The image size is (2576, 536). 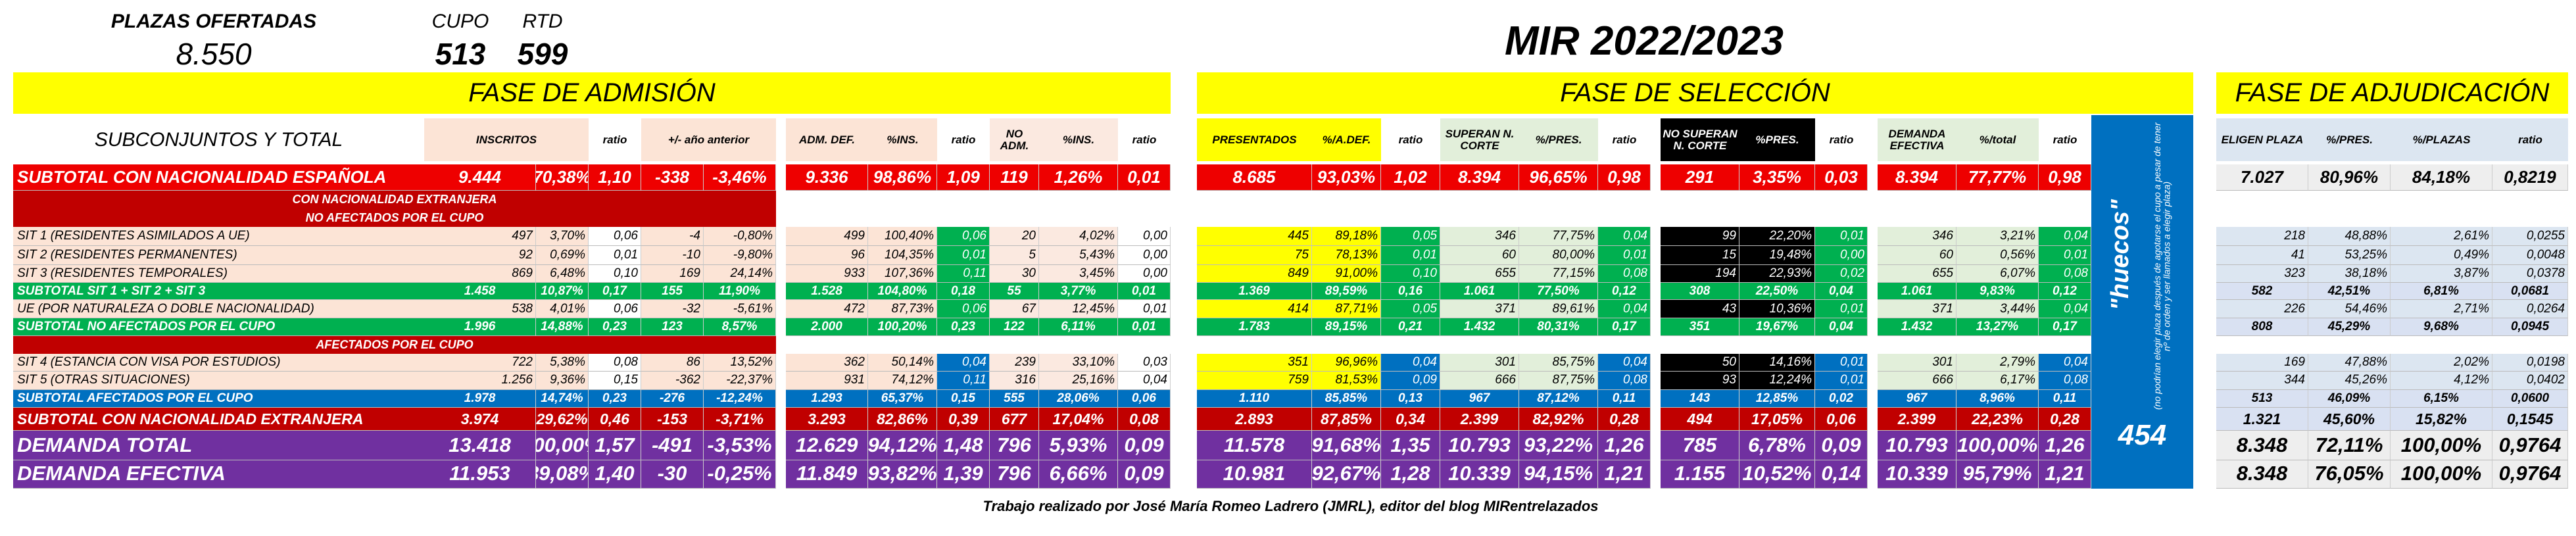 What do you see at coordinates (1998, 398) in the screenshot?
I see `cell: 8,96%` at bounding box center [1998, 398].